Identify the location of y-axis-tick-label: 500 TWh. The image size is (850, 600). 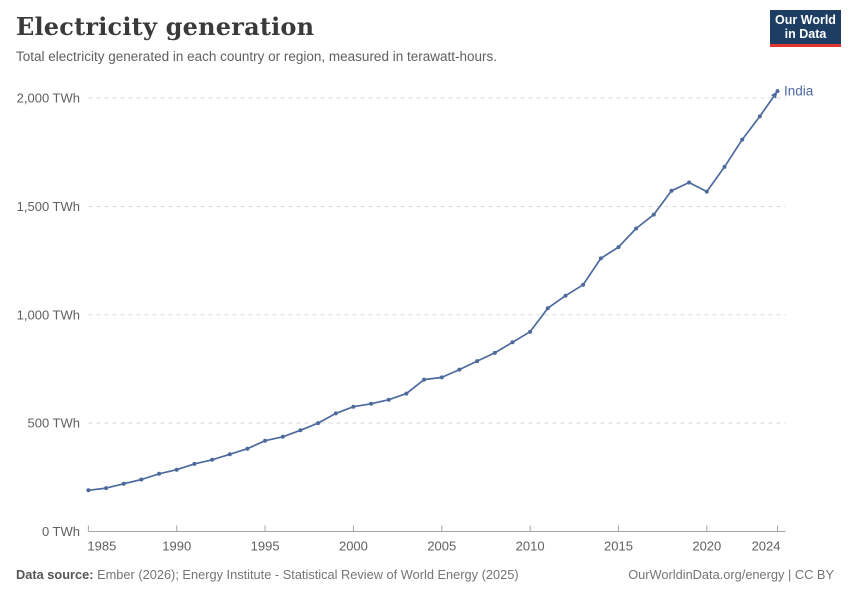
(53, 423).